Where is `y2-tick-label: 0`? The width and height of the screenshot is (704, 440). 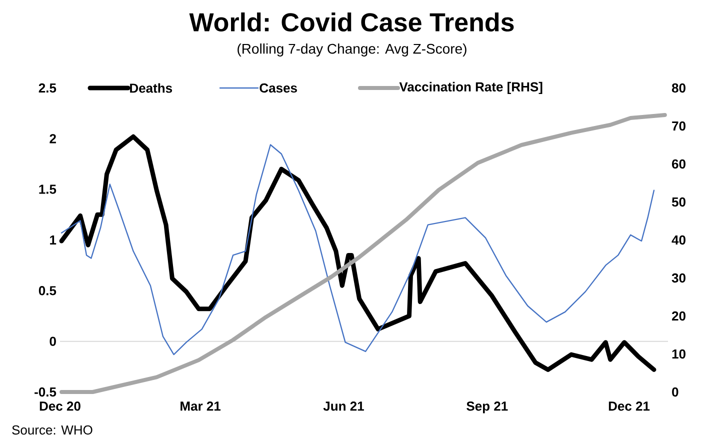 y2-tick-label: 0 is located at coordinates (675, 392).